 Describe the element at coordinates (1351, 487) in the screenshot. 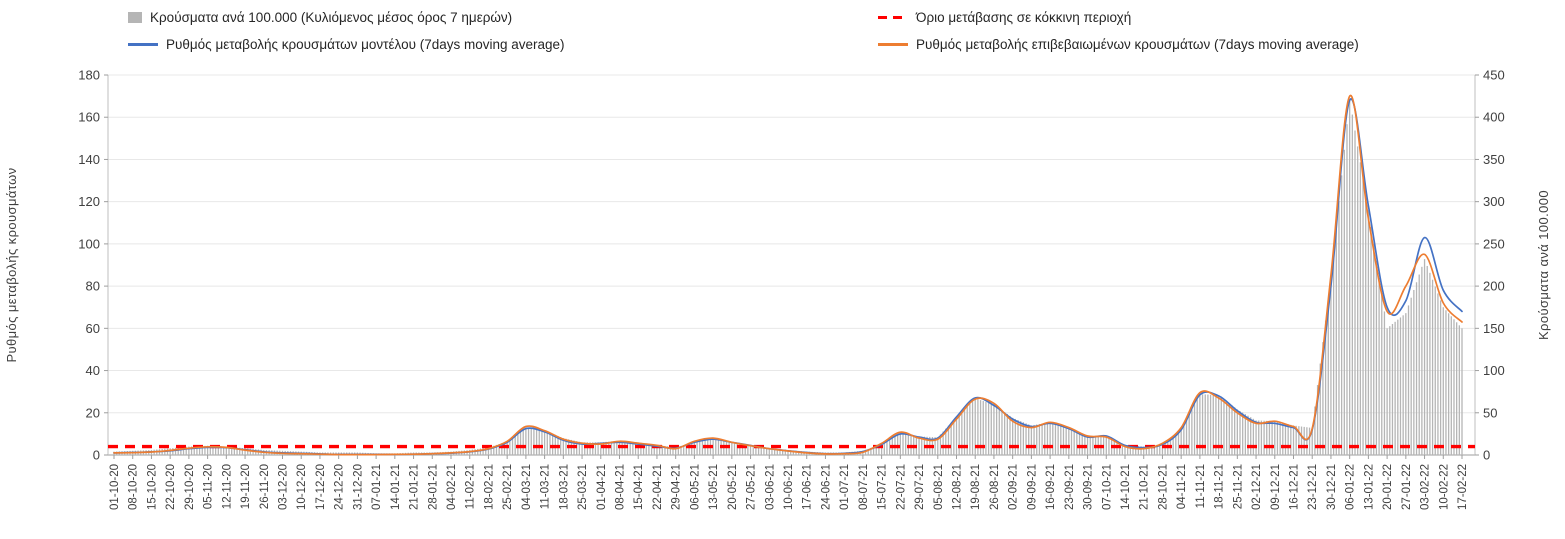

I see `svg-text: 06-01-22` at that location.